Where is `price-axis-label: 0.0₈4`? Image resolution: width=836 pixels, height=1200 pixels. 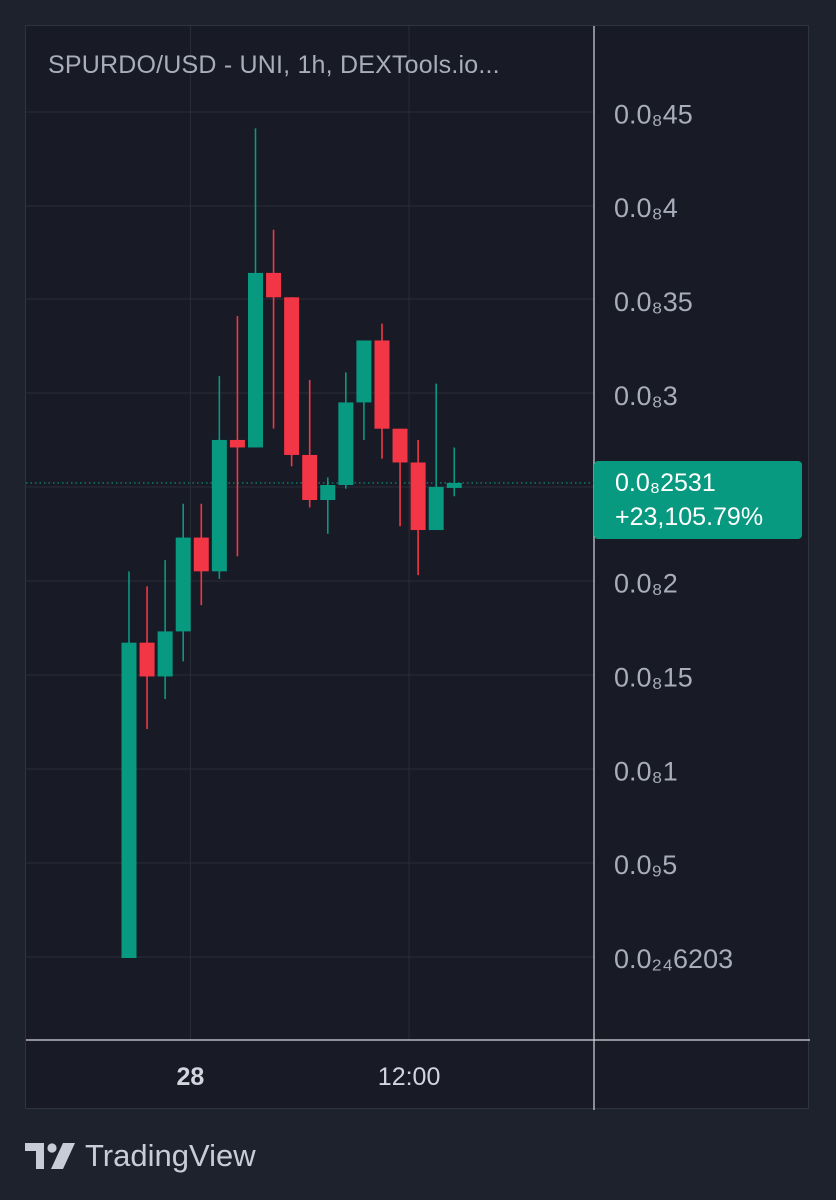 price-axis-label: 0.0₈4 is located at coordinates (646, 208).